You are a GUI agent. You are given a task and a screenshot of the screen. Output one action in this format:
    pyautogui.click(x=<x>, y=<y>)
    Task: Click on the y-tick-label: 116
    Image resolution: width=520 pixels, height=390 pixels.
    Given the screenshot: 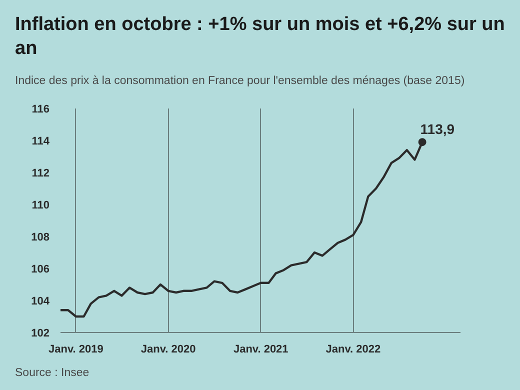 What is the action you would take?
    pyautogui.click(x=41, y=109)
    